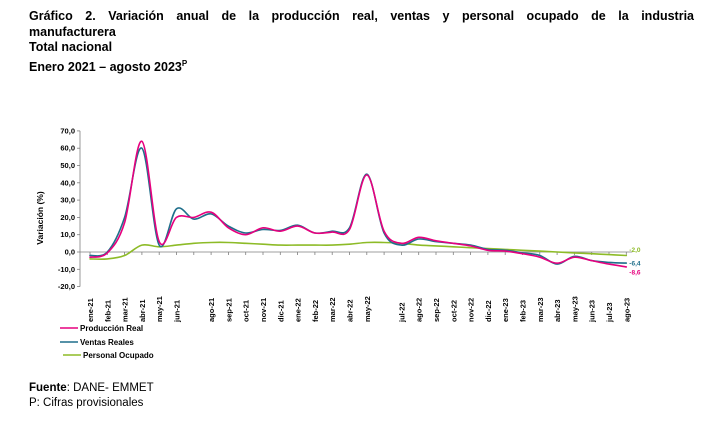  I want to click on x-tick-label: oct-22, so click(453, 311).